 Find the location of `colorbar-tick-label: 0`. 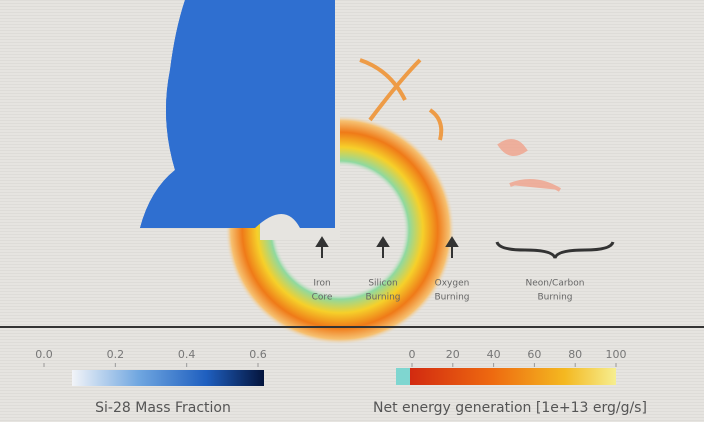

colorbar-tick-label: 0 is located at coordinates (412, 354).